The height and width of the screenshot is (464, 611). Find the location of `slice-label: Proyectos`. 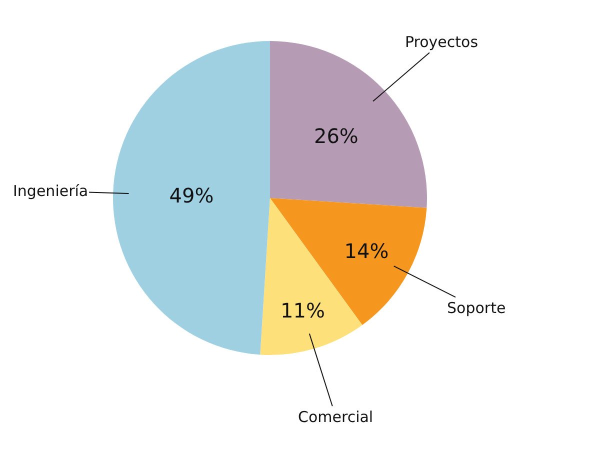

slice-label: Proyectos is located at coordinates (441, 42).